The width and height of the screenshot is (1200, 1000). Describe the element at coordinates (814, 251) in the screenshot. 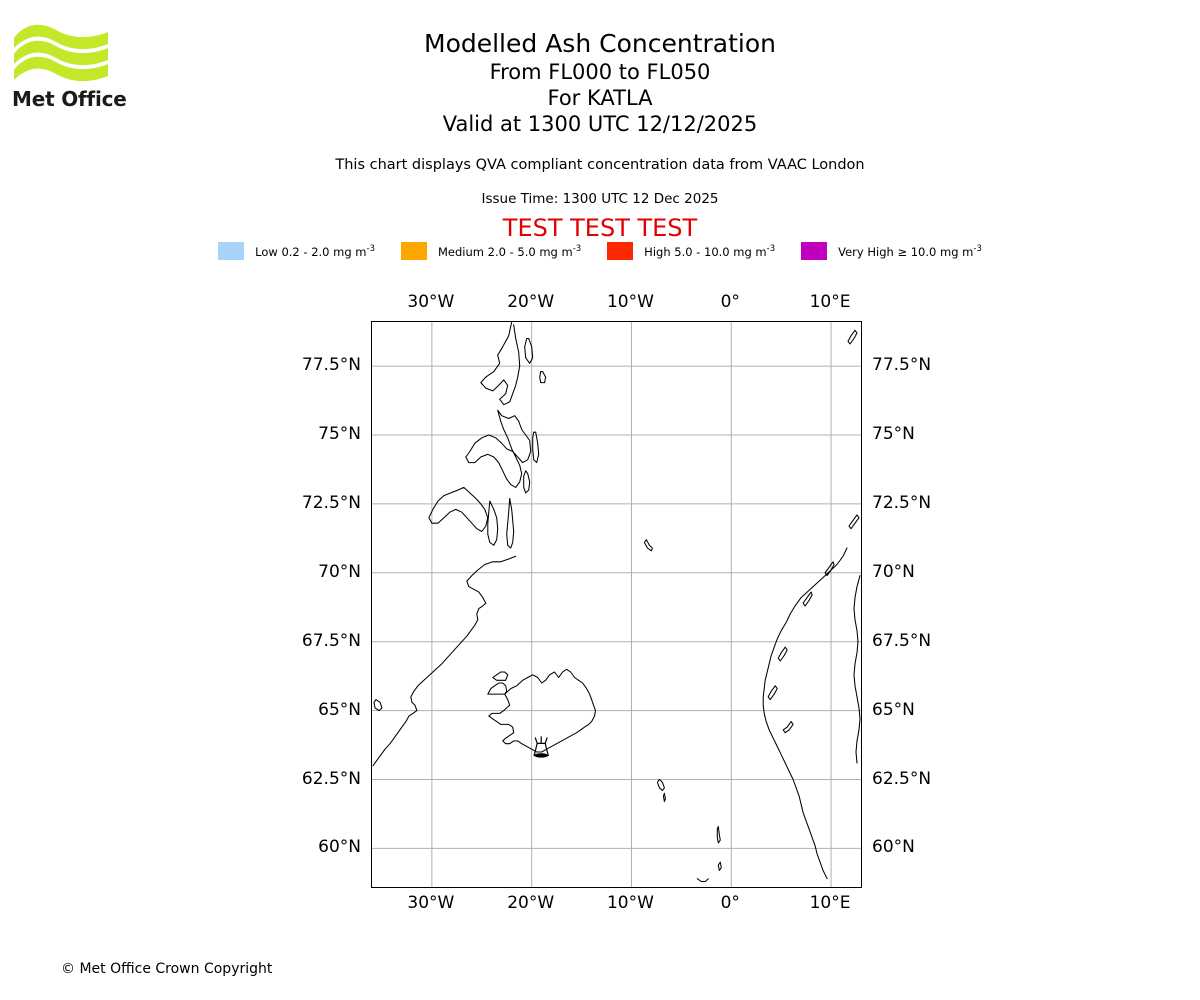

I see `legend-swatch-very-high` at that location.